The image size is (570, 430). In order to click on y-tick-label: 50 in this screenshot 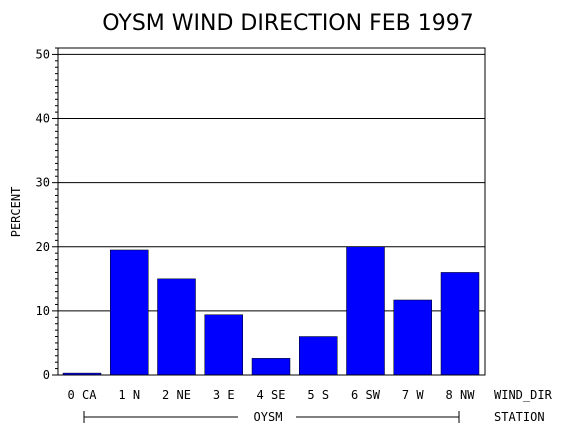, I will do `click(43, 54)`.